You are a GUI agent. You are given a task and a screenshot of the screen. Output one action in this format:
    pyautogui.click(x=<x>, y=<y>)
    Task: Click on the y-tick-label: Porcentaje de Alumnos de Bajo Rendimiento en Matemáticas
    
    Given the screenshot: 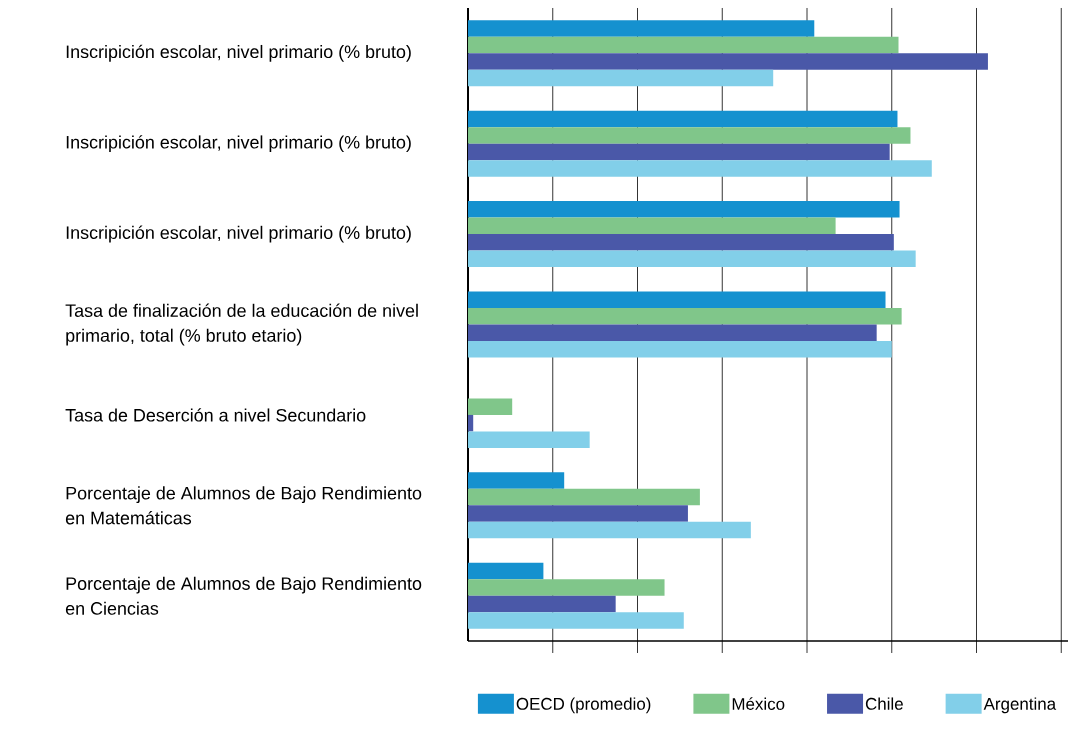 What is the action you would take?
    pyautogui.click(x=243, y=505)
    